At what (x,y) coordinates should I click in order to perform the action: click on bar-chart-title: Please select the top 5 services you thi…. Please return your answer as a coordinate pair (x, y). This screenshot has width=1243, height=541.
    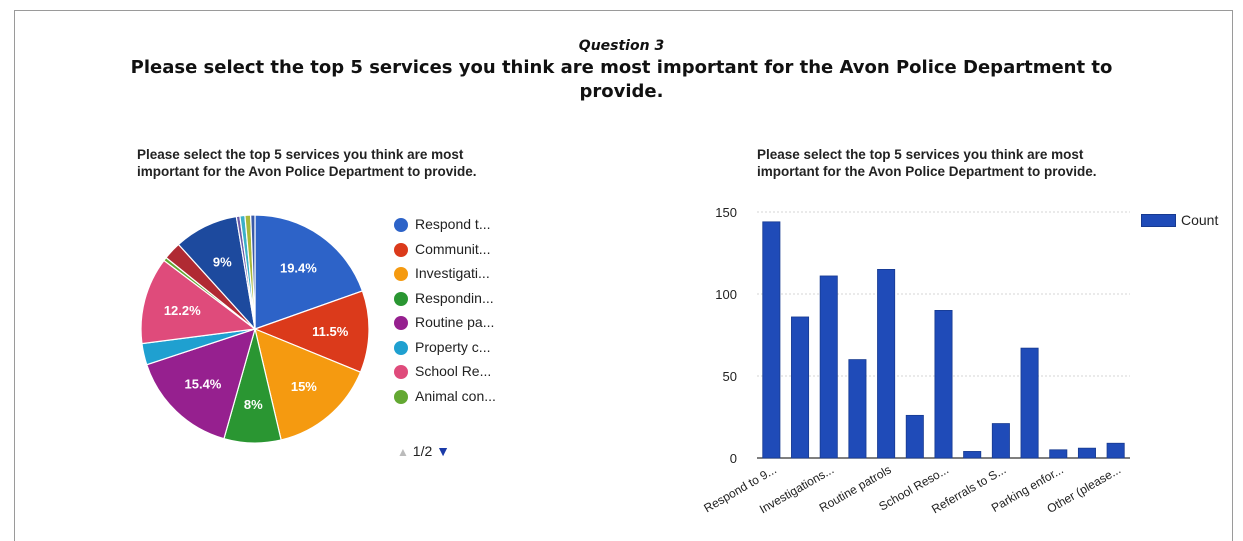
    Looking at the image, I should click on (927, 163).